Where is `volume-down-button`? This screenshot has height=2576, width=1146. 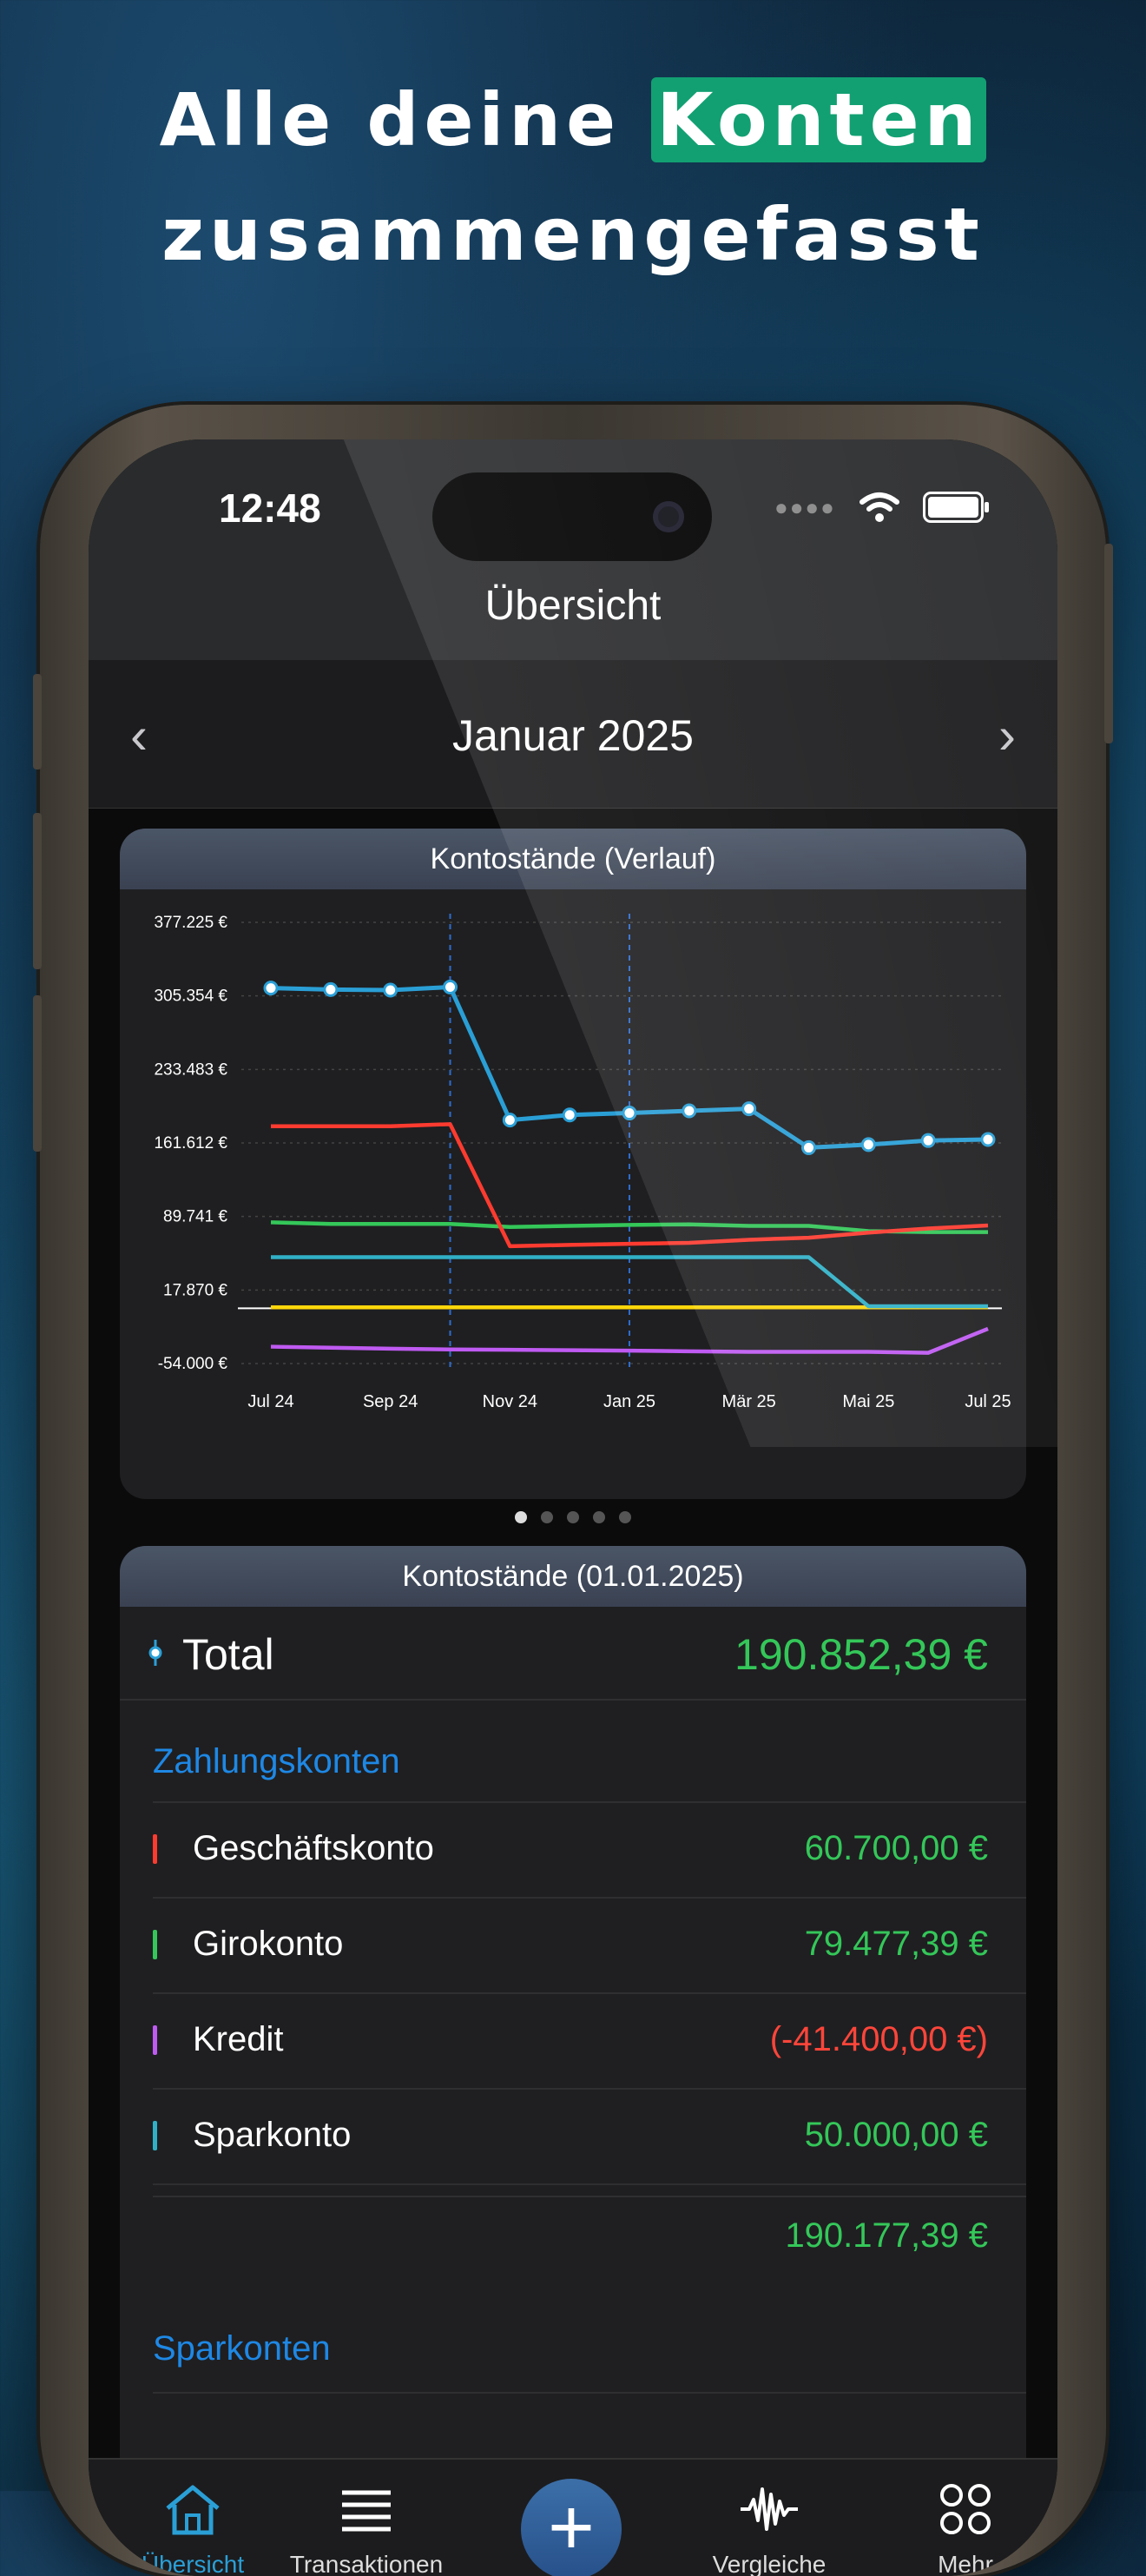 volume-down-button is located at coordinates (38, 1073).